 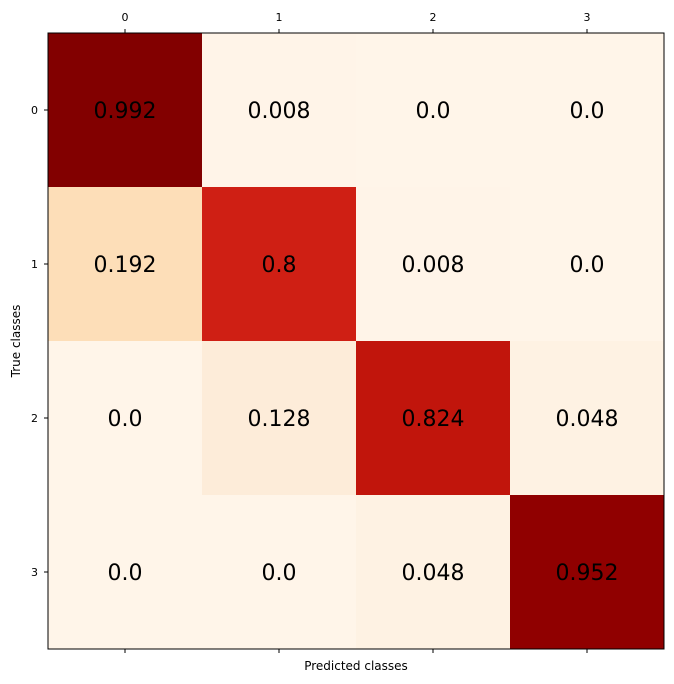 I want to click on heatmap-cell-r3-c2, so click(x=433, y=572).